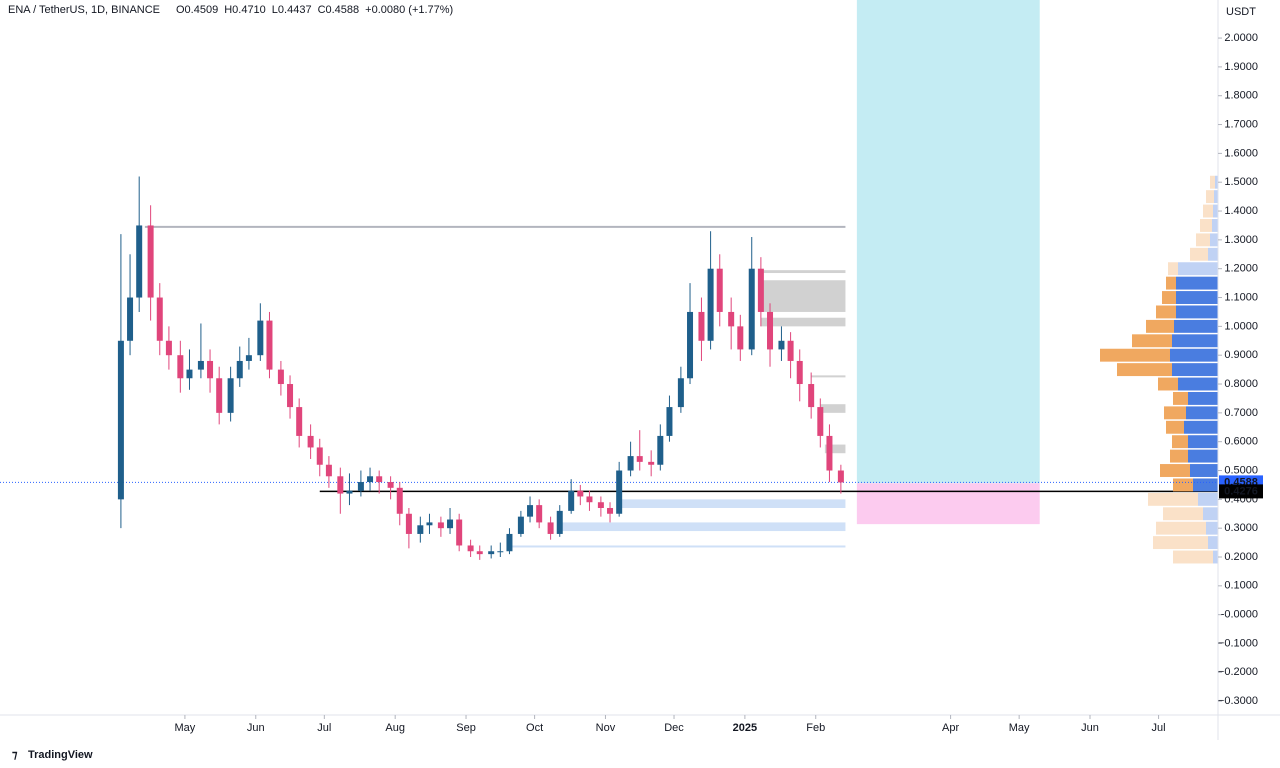 This screenshot has height=768, width=1280. What do you see at coordinates (1241, 12) in the screenshot?
I see `currency: USDT` at bounding box center [1241, 12].